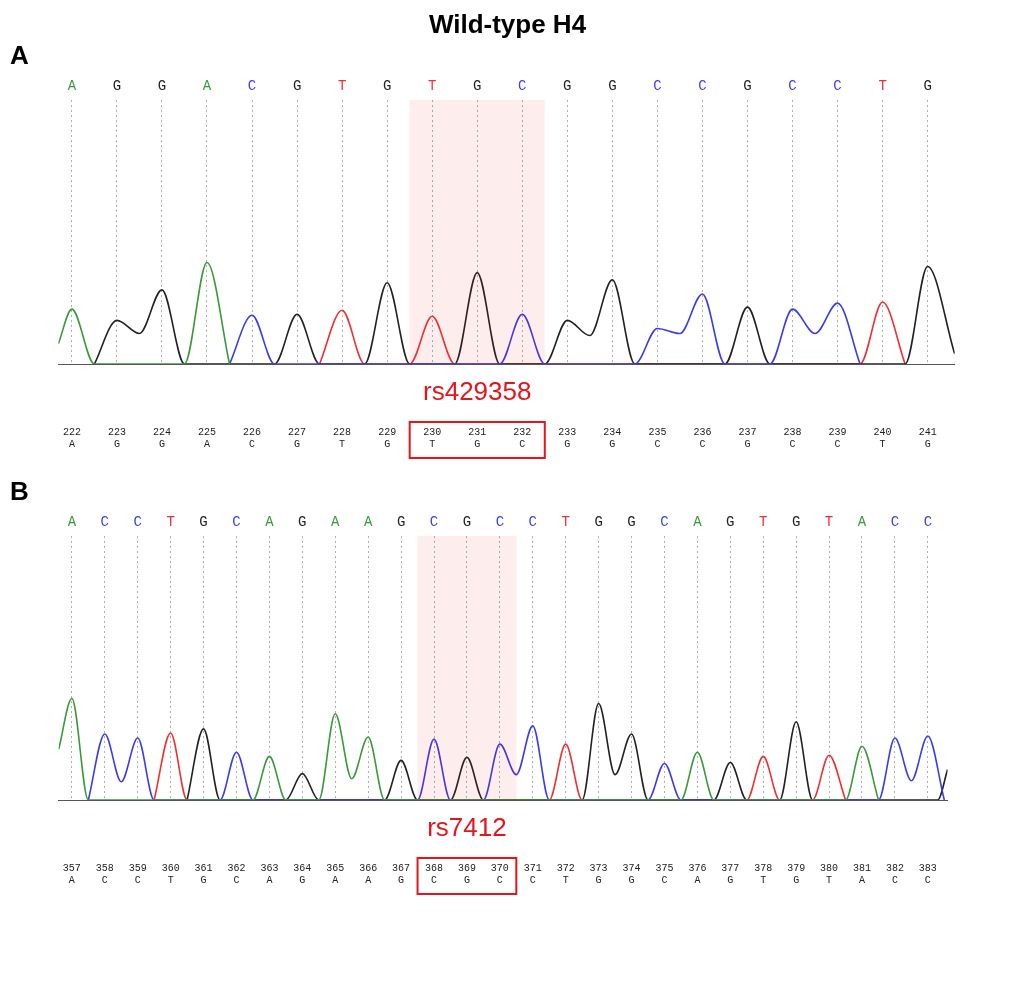 This screenshot has height=990, width=1015. What do you see at coordinates (522, 438) in the screenshot?
I see `x-tick-label: 232 C` at bounding box center [522, 438].